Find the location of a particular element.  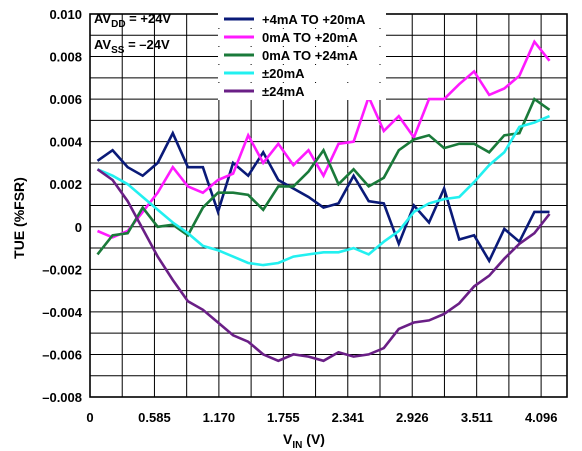

y-tick-label: 0 is located at coordinates (78, 227).